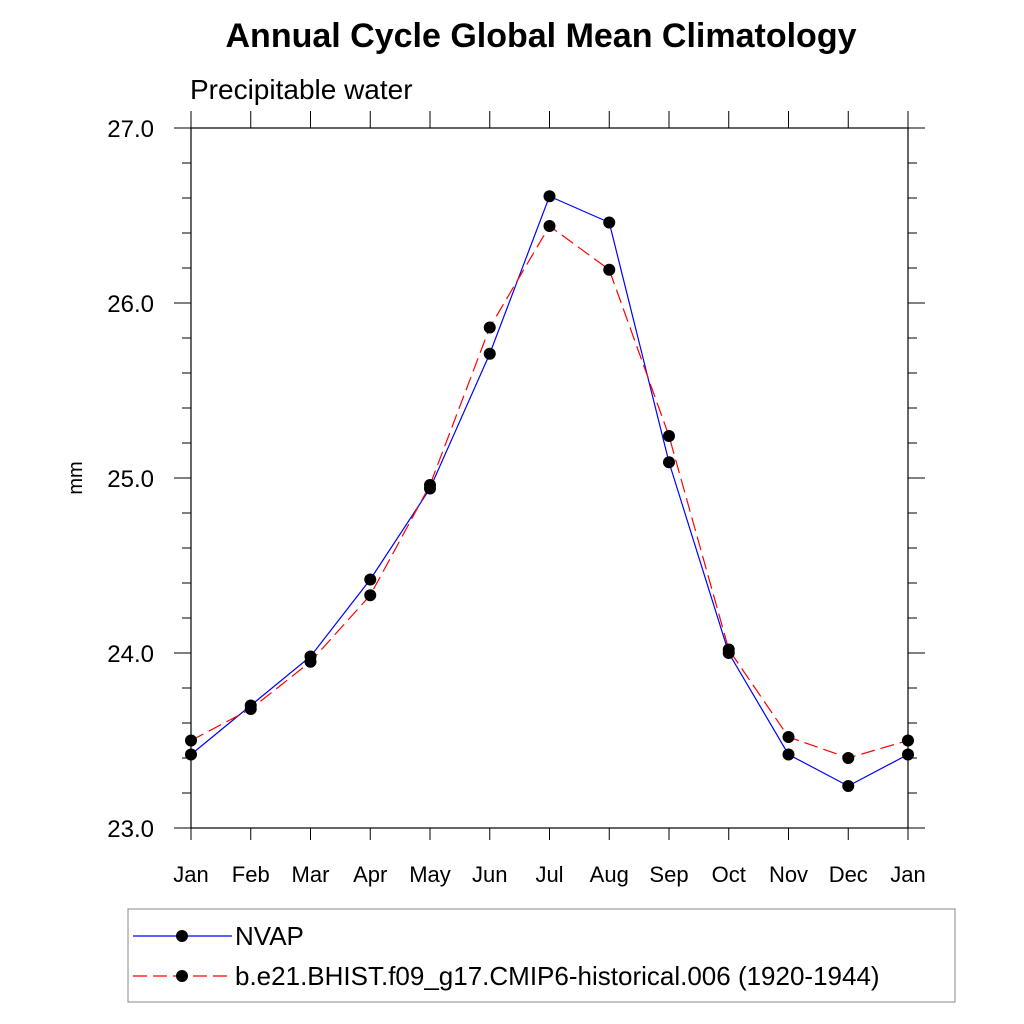 The height and width of the screenshot is (1024, 1024). Describe the element at coordinates (729, 874) in the screenshot. I see `x-tick-label: Oct` at that location.